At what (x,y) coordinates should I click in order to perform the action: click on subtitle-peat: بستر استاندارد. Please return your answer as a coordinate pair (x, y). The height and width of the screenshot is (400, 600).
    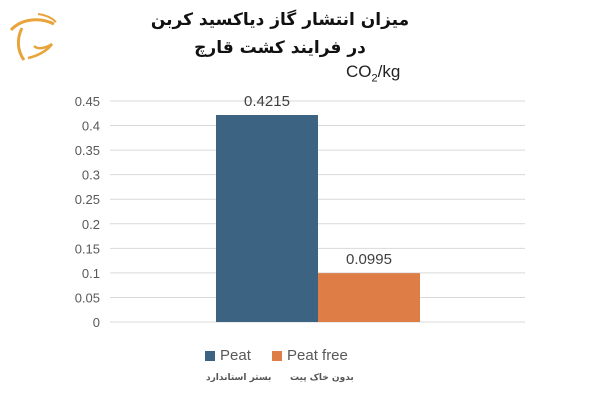
    Looking at the image, I should click on (239, 378).